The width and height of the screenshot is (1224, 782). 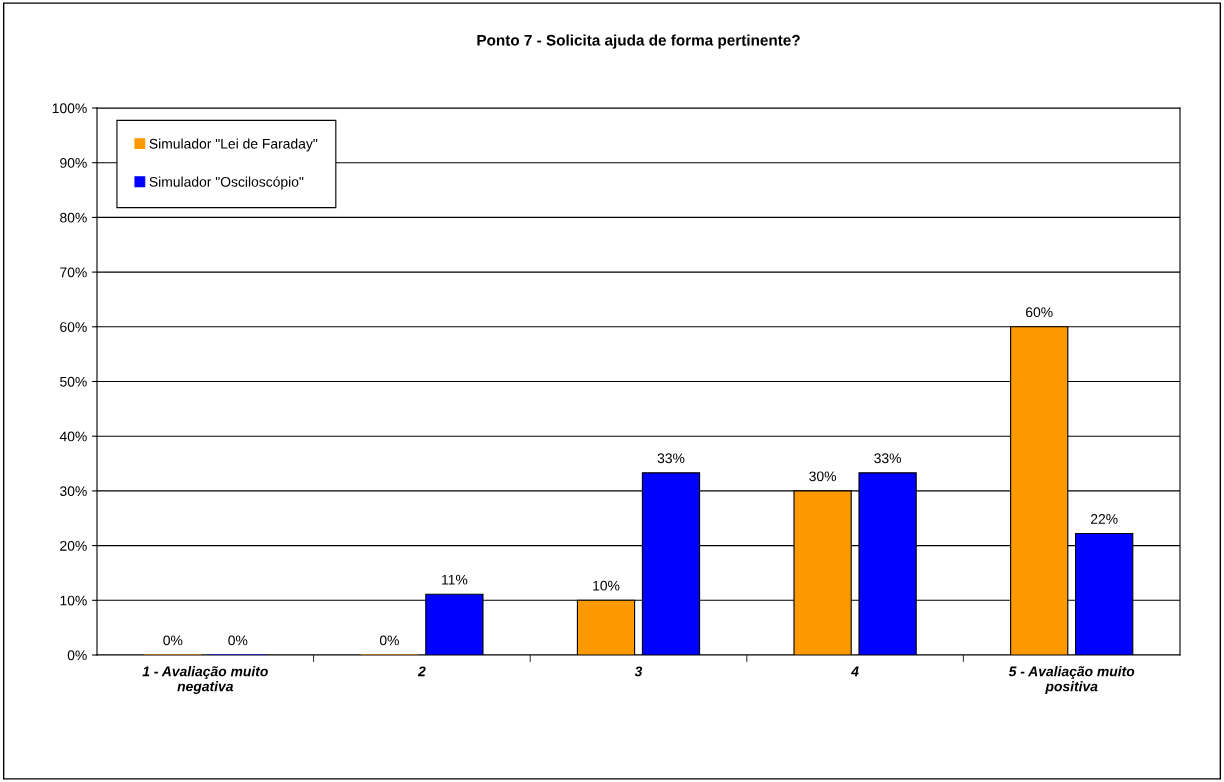 I want to click on x-tick-label: 5 - Avaliação muito positiva, so click(x=1071, y=680).